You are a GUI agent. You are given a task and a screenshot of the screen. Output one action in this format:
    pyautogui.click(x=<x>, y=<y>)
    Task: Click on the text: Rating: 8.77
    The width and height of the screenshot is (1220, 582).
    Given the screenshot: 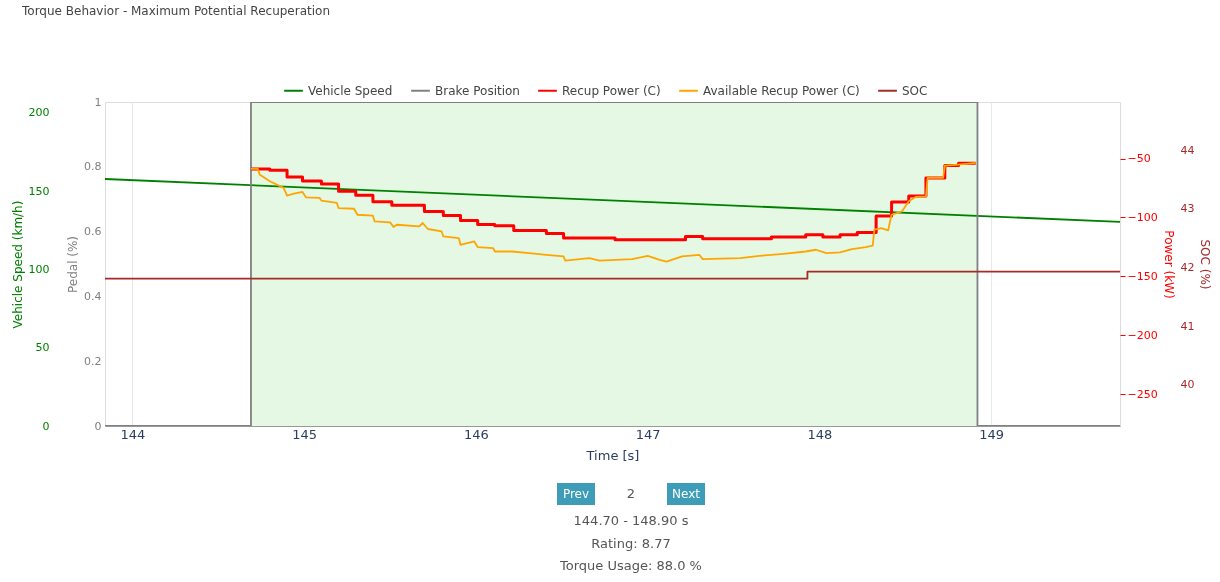 What is the action you would take?
    pyautogui.click(x=631, y=543)
    